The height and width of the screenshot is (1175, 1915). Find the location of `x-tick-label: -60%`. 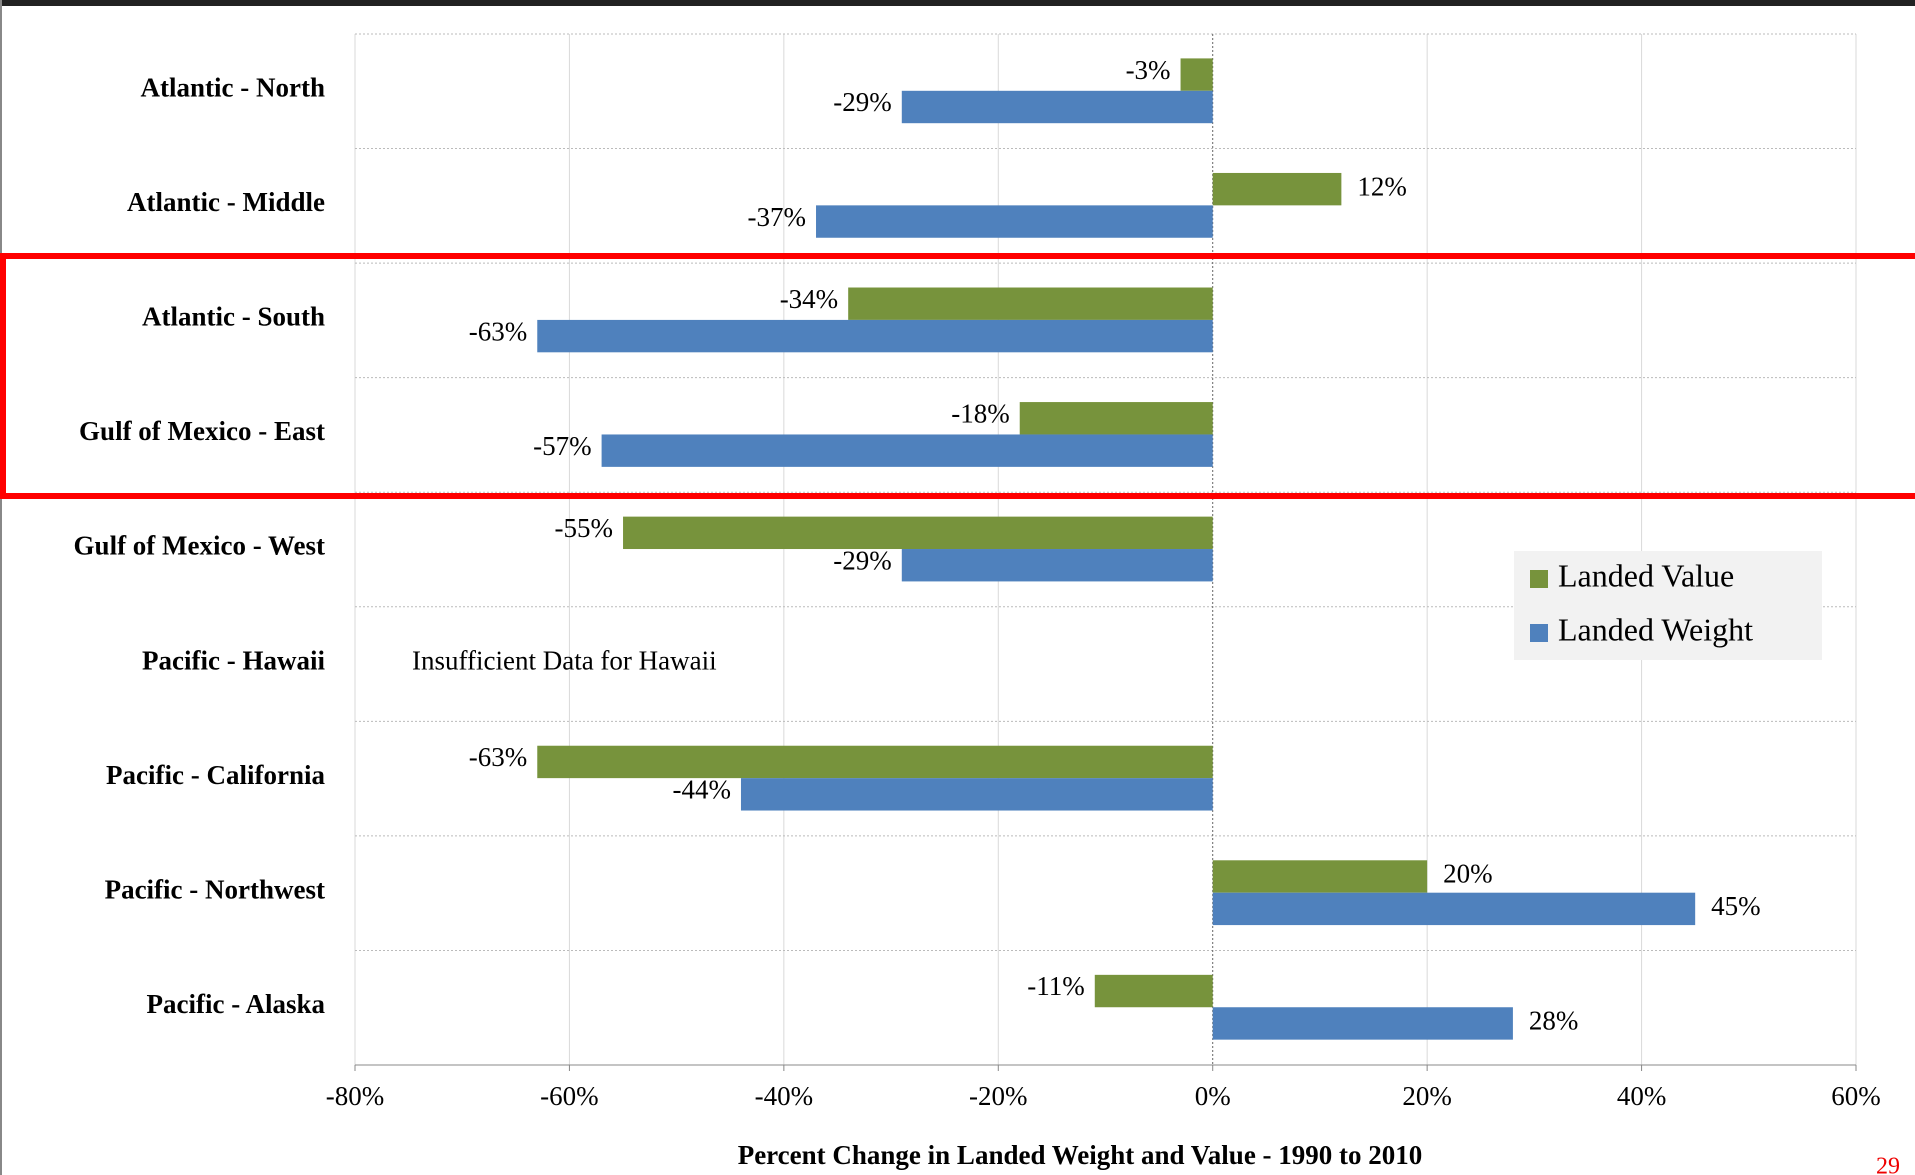

x-tick-label: -60% is located at coordinates (569, 1096).